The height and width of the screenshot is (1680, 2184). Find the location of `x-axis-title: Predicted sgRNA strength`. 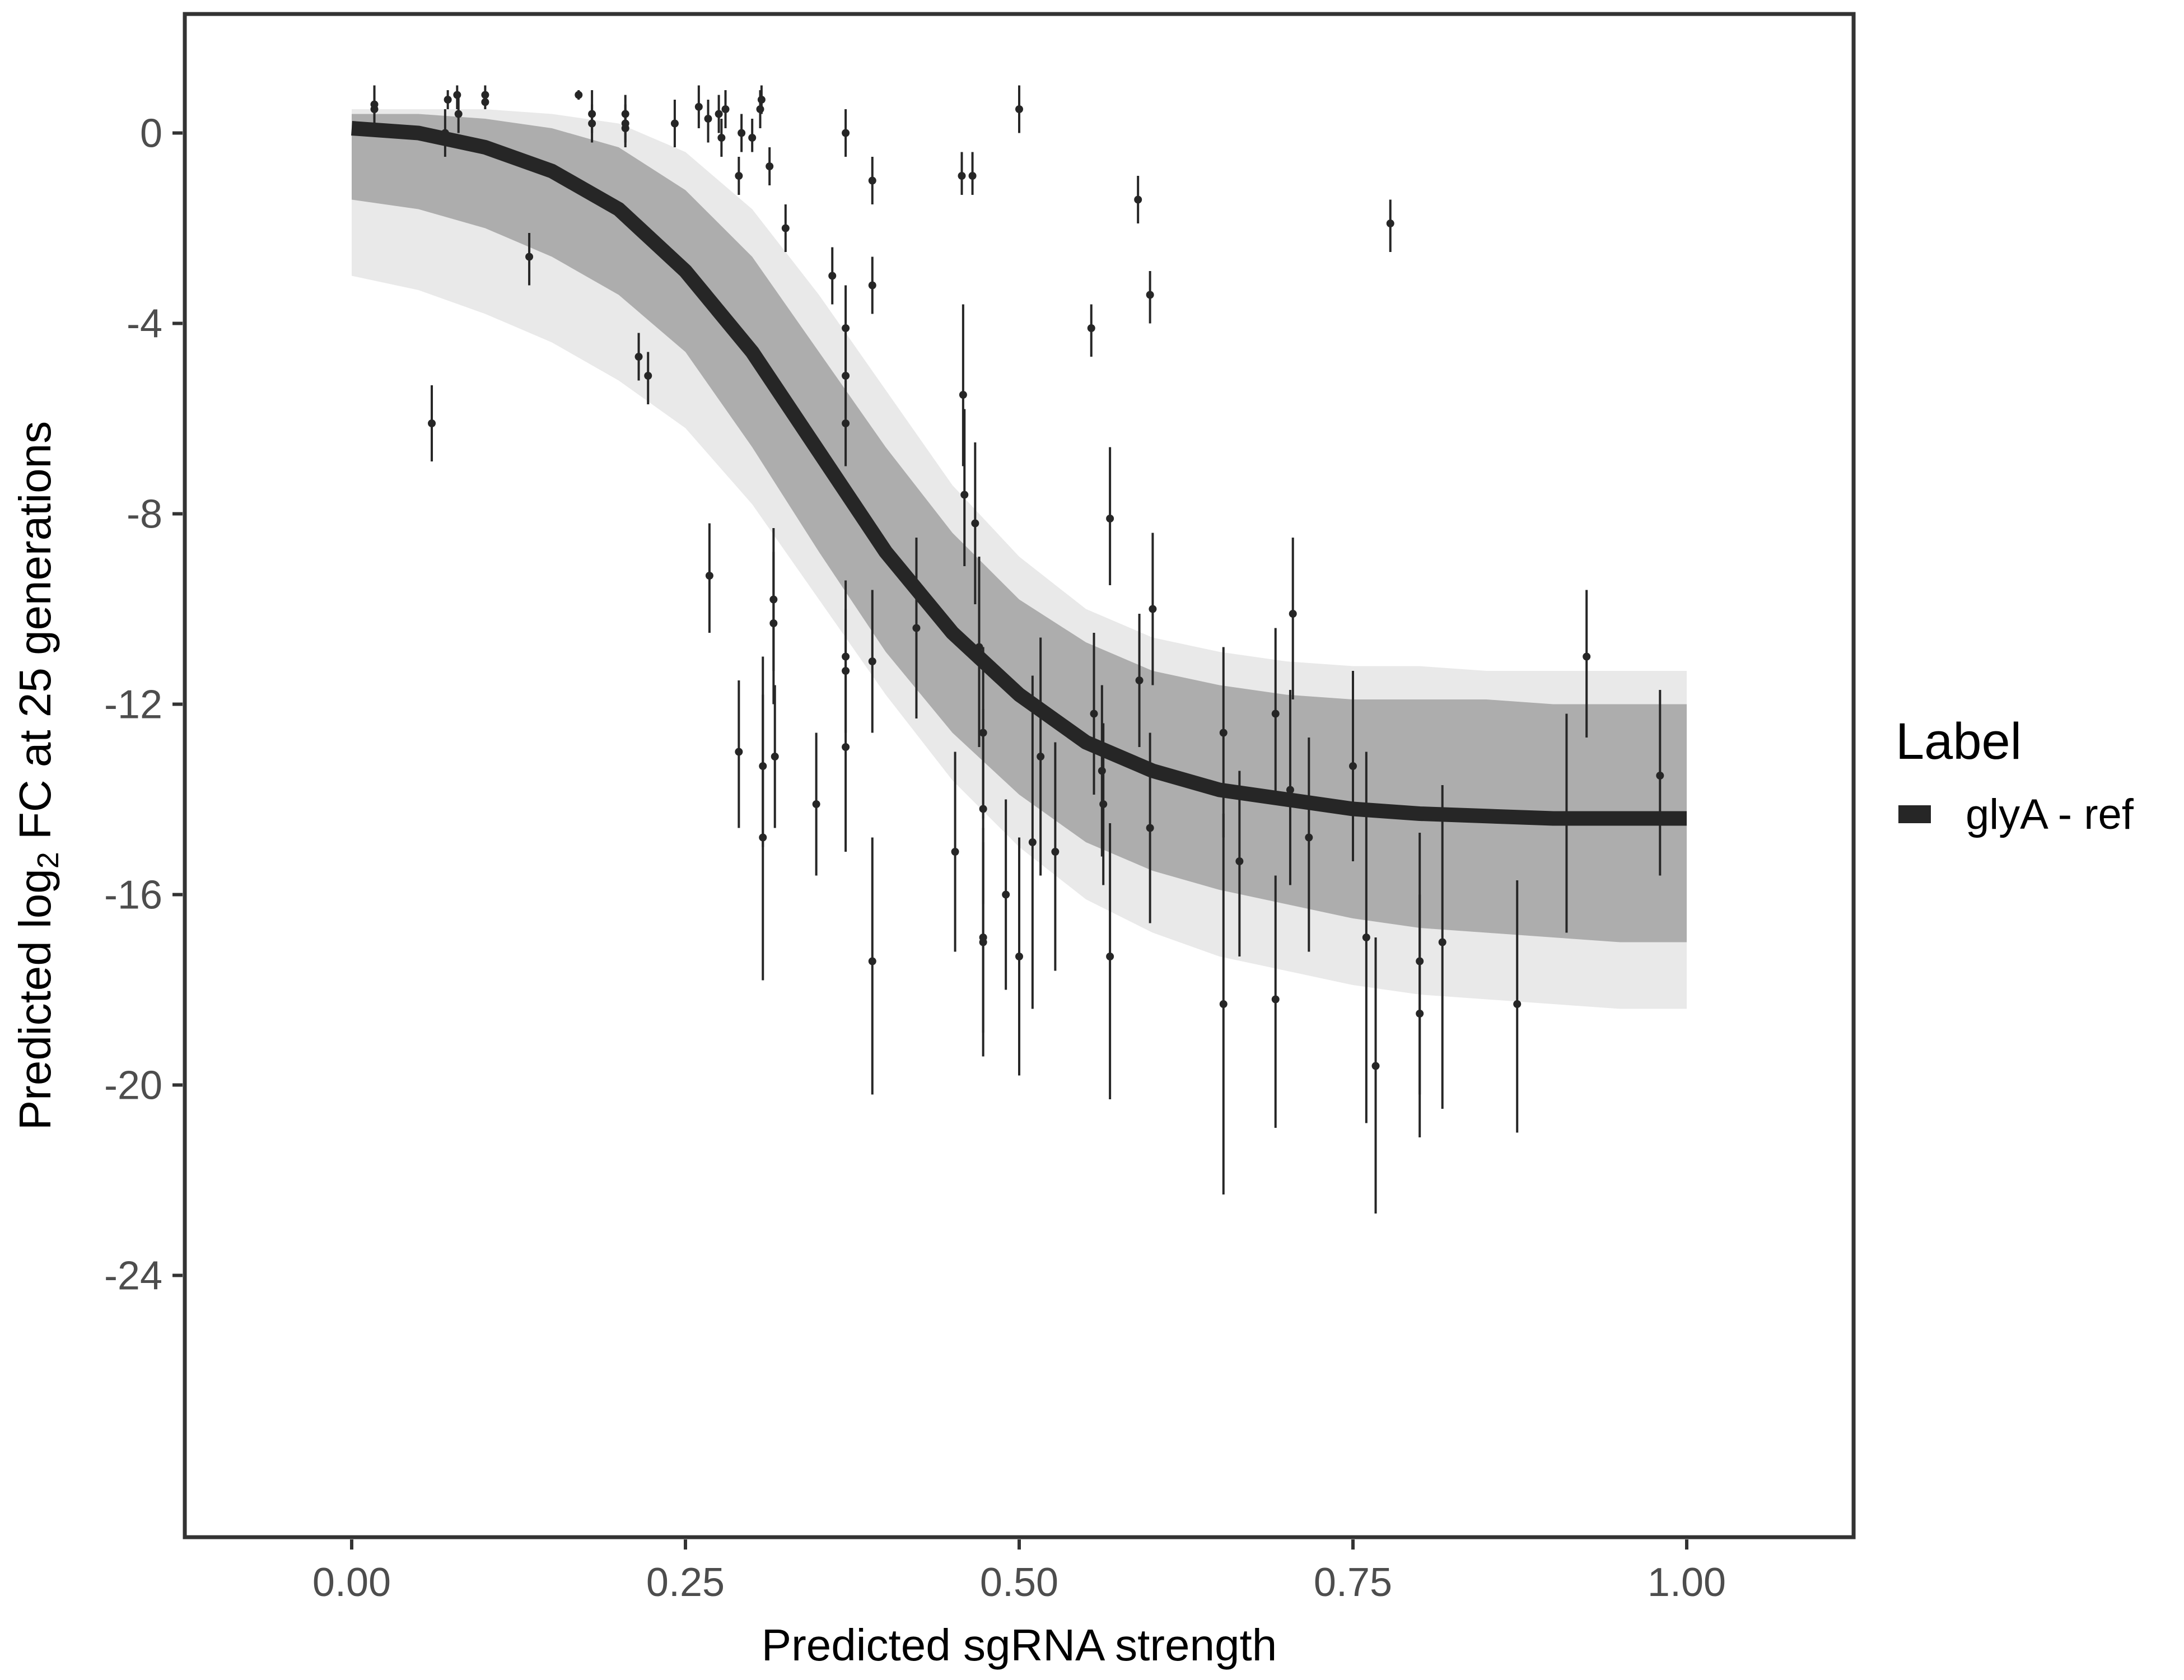

x-axis-title: Predicted sgRNA strength is located at coordinates (1020, 1645).